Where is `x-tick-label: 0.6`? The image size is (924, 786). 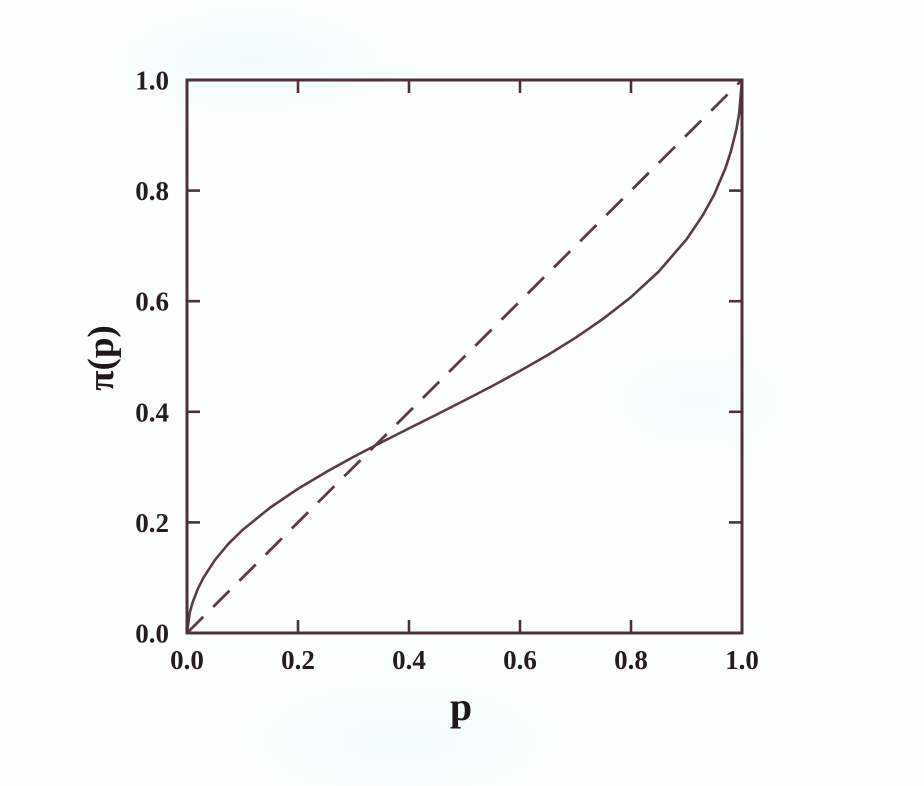 x-tick-label: 0.6 is located at coordinates (520, 660).